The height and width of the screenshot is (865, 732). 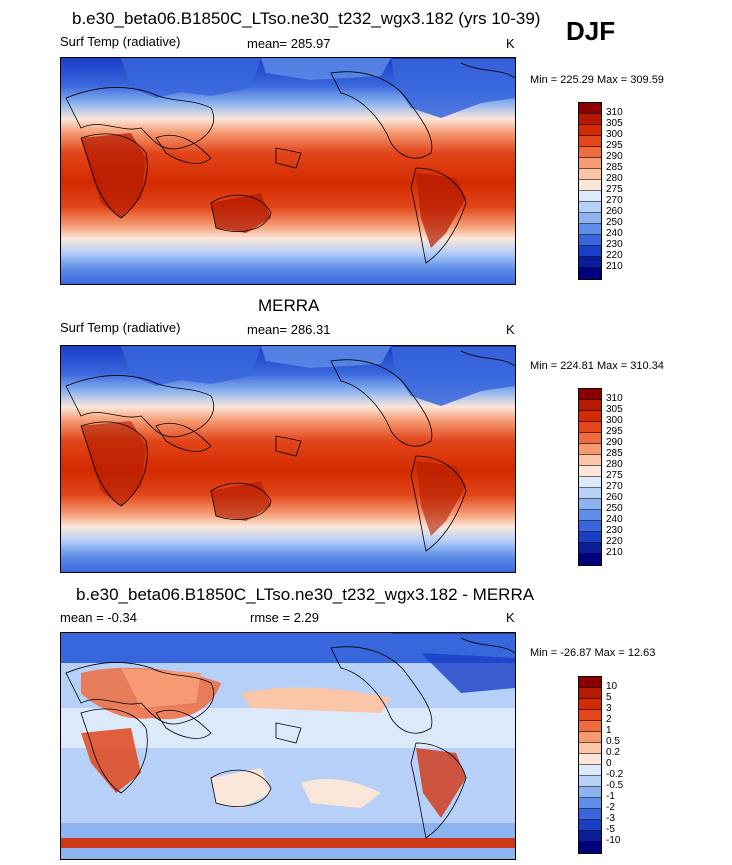 What do you see at coordinates (591, 31) in the screenshot?
I see `season-label: DJF` at bounding box center [591, 31].